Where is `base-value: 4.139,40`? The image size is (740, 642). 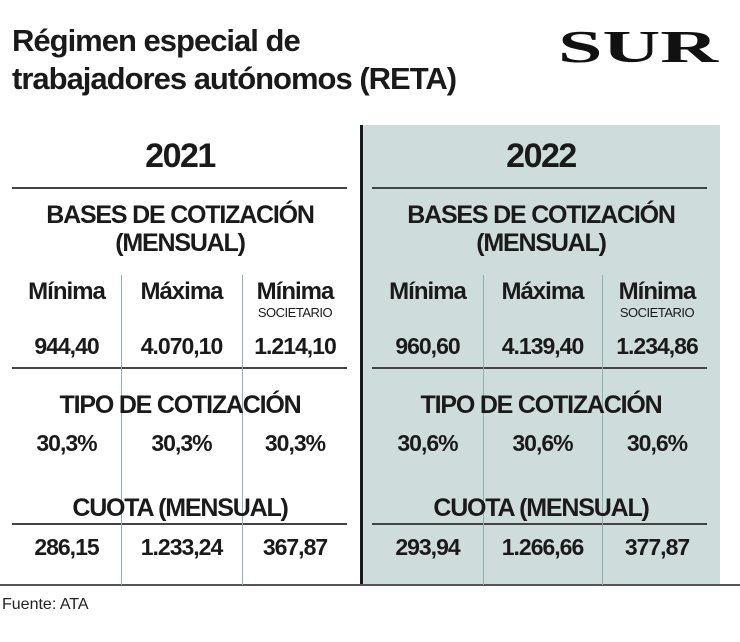 base-value: 4.139,40 is located at coordinates (543, 346).